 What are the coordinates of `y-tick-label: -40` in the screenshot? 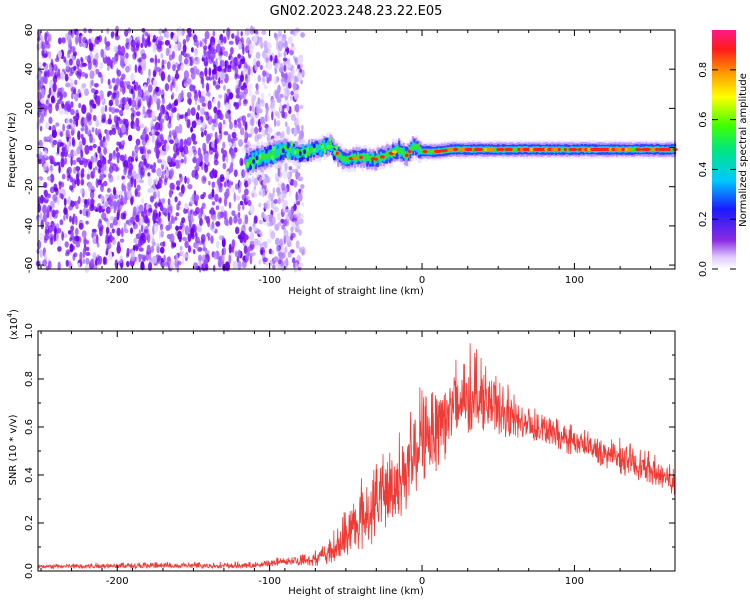 It's located at (29, 226).